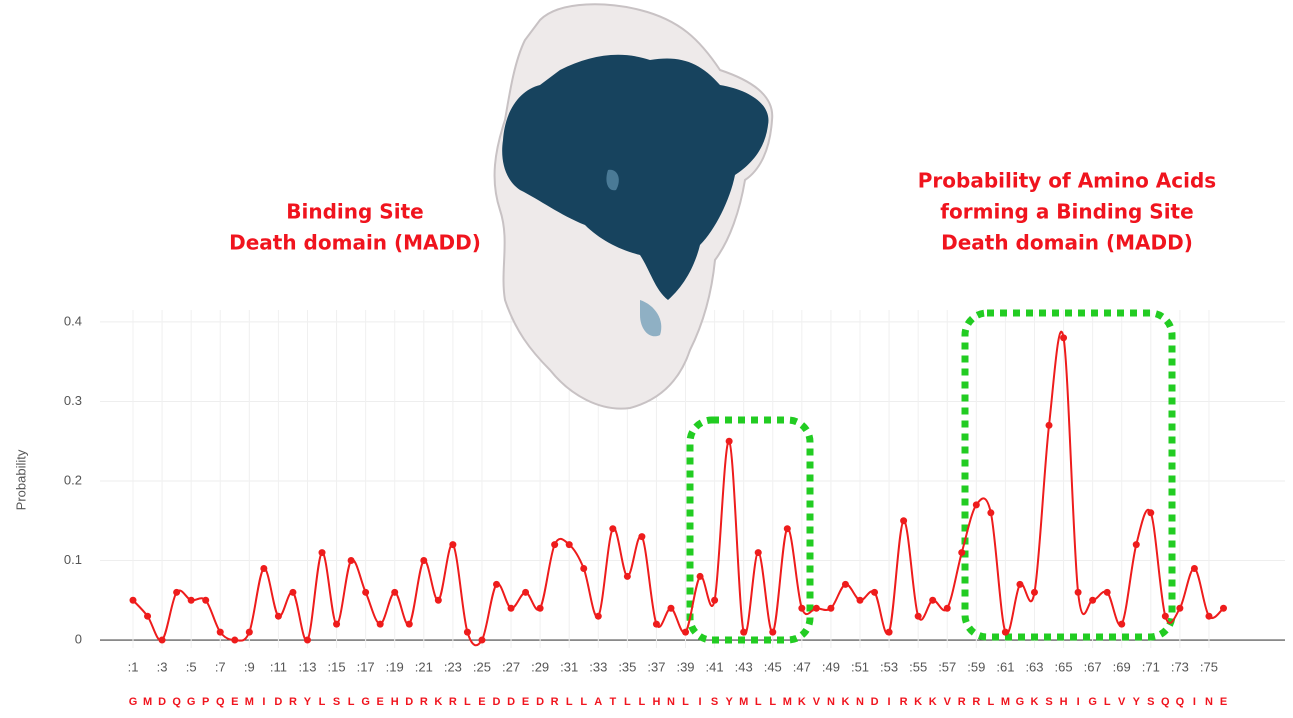 The height and width of the screenshot is (718, 1293). Describe the element at coordinates (802, 666) in the screenshot. I see `x-tick-label: :47` at that location.